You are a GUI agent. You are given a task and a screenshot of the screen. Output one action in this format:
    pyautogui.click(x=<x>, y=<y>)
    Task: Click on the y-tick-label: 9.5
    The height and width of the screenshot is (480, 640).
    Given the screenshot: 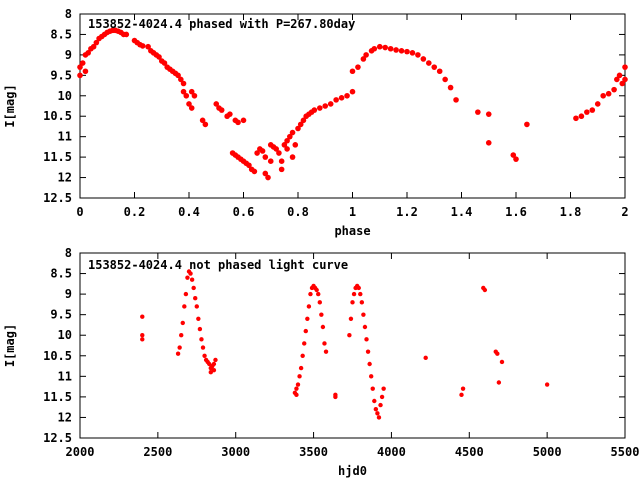 What is the action you would take?
    pyautogui.click(x=61, y=315)
    